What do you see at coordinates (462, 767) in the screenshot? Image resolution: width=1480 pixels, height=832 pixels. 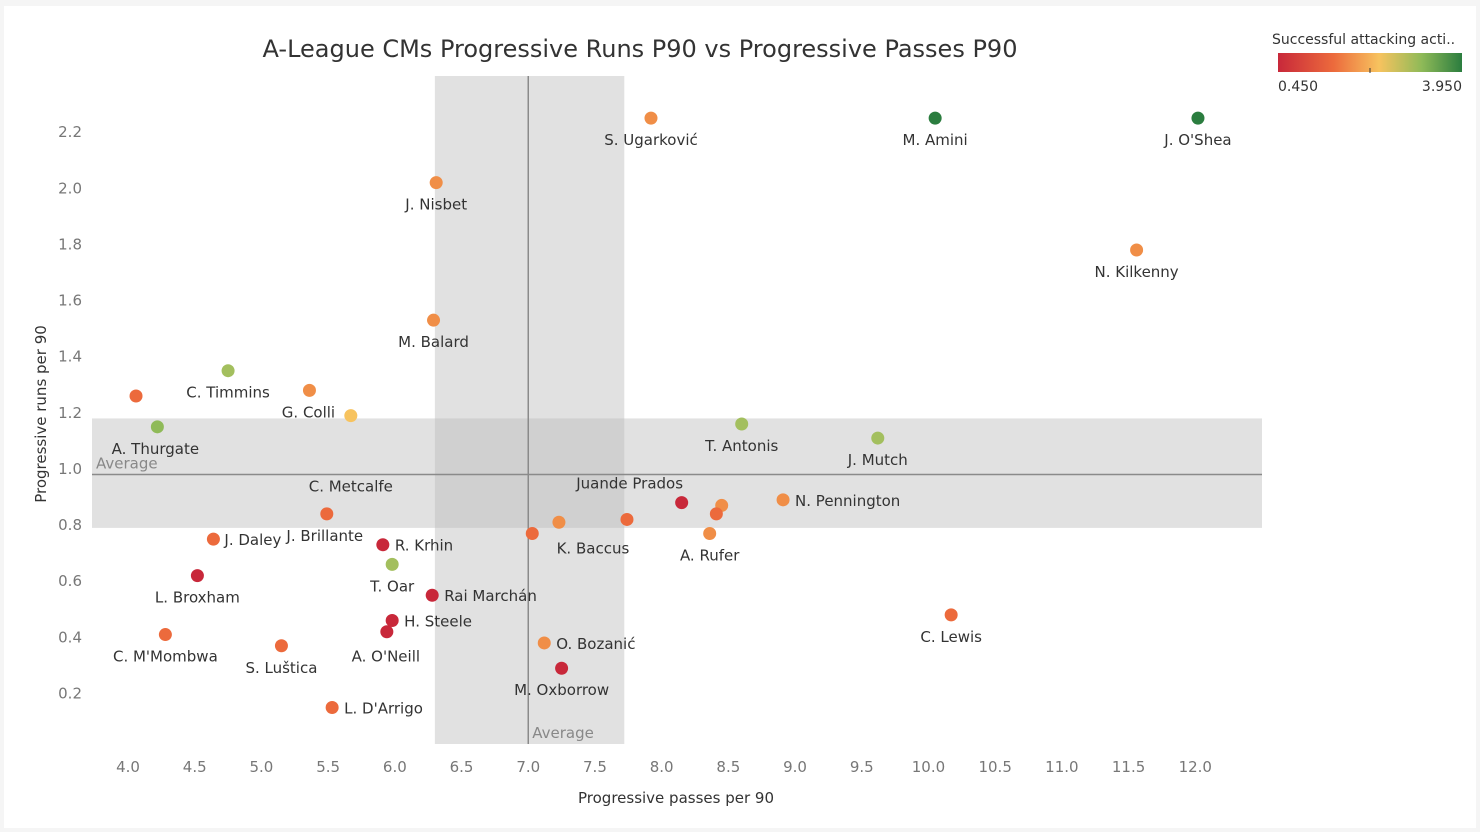 I see `x-tick-label: 6.5` at bounding box center [462, 767].